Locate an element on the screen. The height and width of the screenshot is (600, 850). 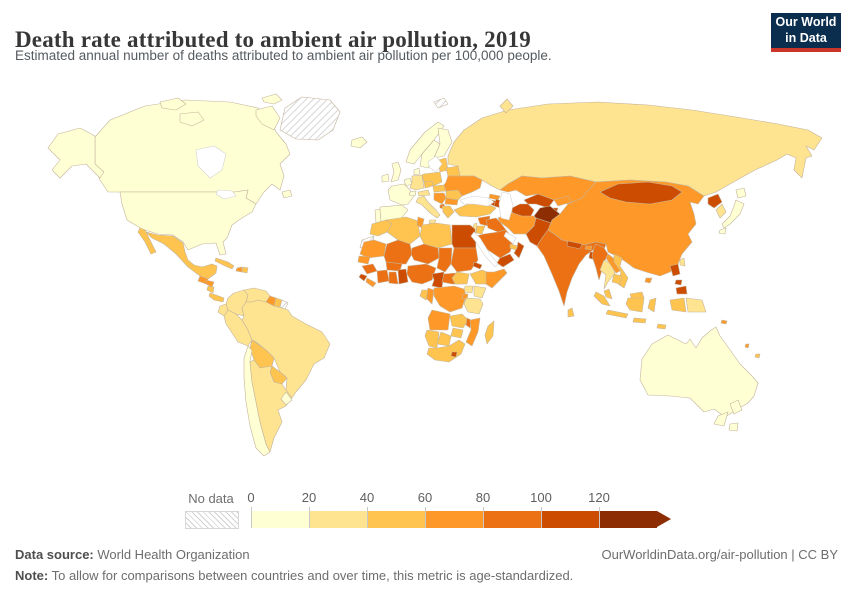
country-canada-ellesmere is located at coordinates (272, 99).